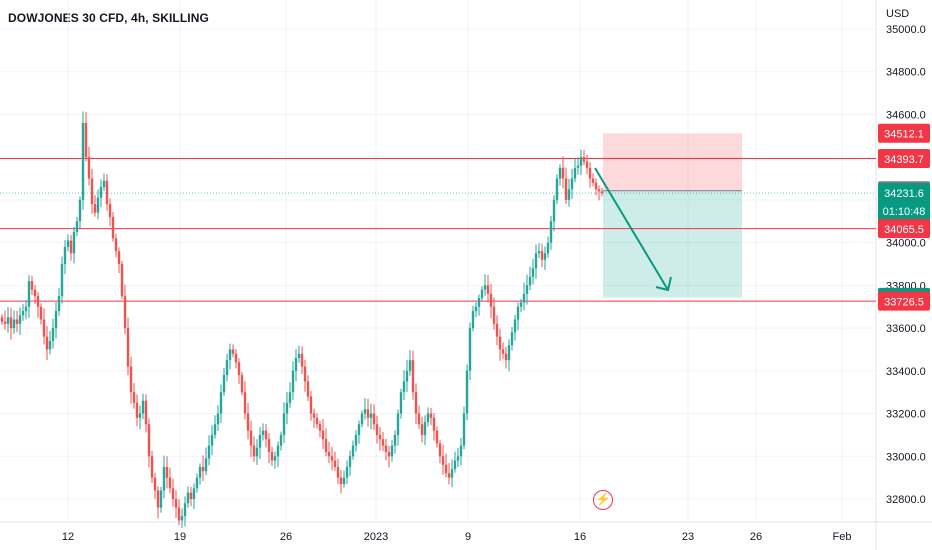 The image size is (932, 550). What do you see at coordinates (108, 18) in the screenshot?
I see `chart-title: DOWJONES 30 CFD, 4h, SKILLING` at bounding box center [108, 18].